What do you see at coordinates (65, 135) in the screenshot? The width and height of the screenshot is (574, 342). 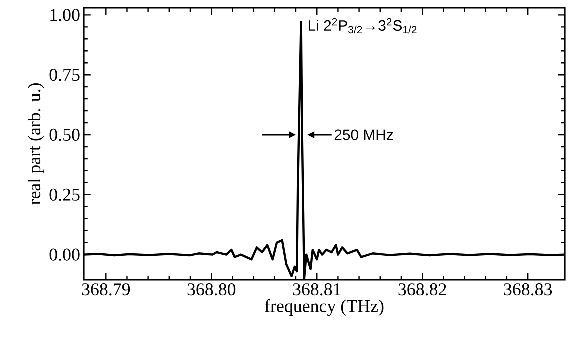 I see `y-tick-label: 0.50` at bounding box center [65, 135].